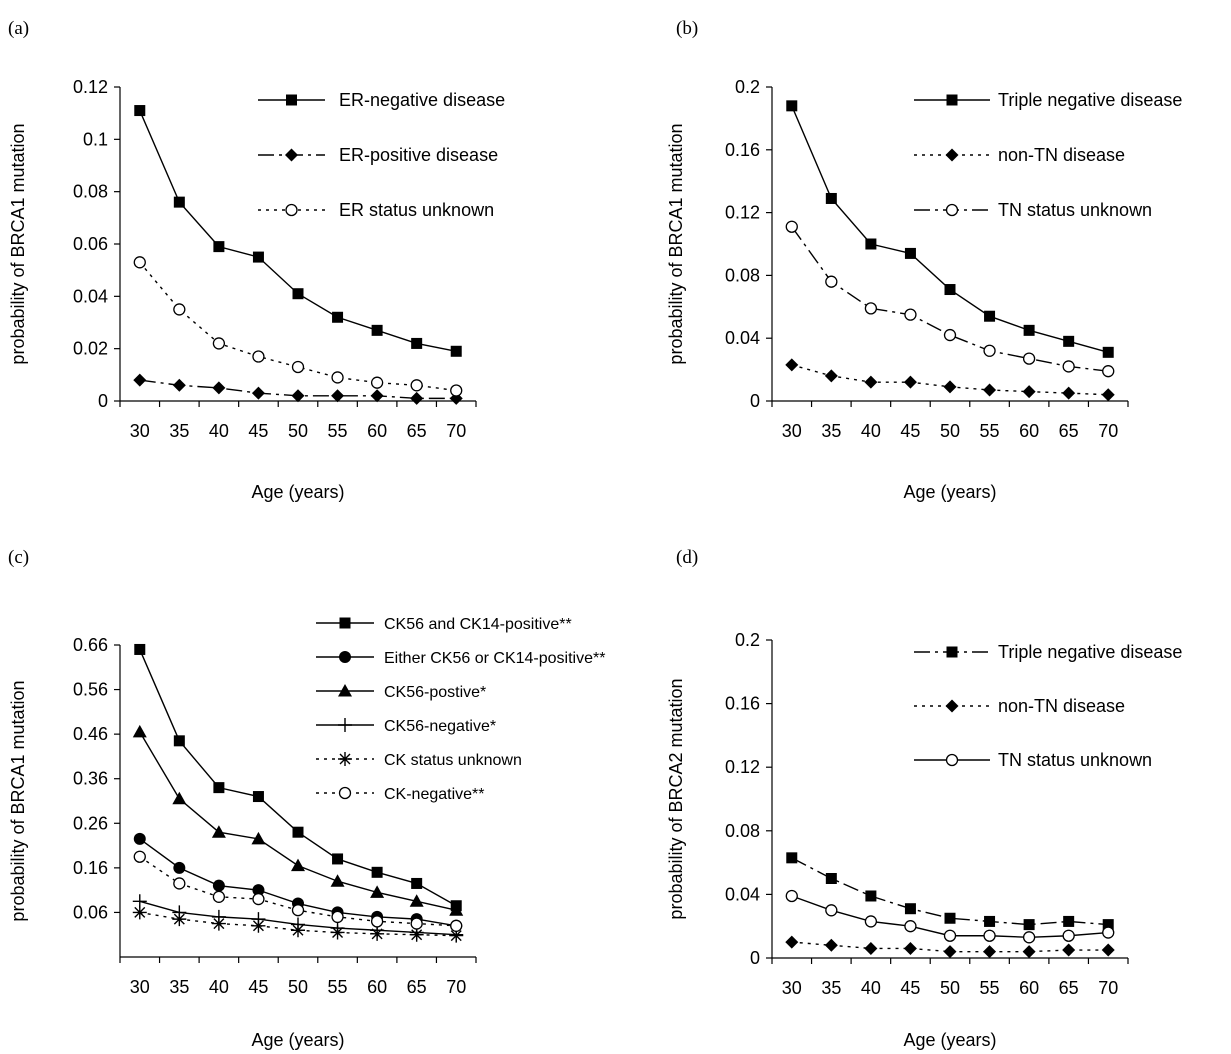 The width and height of the screenshot is (1231, 1054). What do you see at coordinates (90, 192) in the screenshot?
I see `y-tick-label: 0.08` at bounding box center [90, 192].